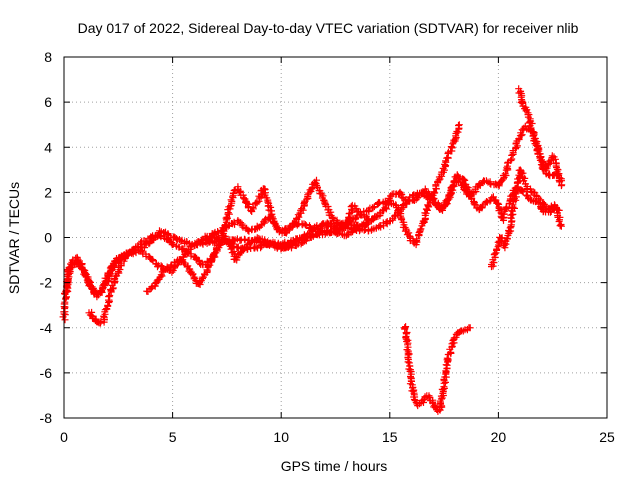 This screenshot has width=640, height=480. Describe the element at coordinates (48, 147) in the screenshot. I see `y-tick-label: 4` at that location.